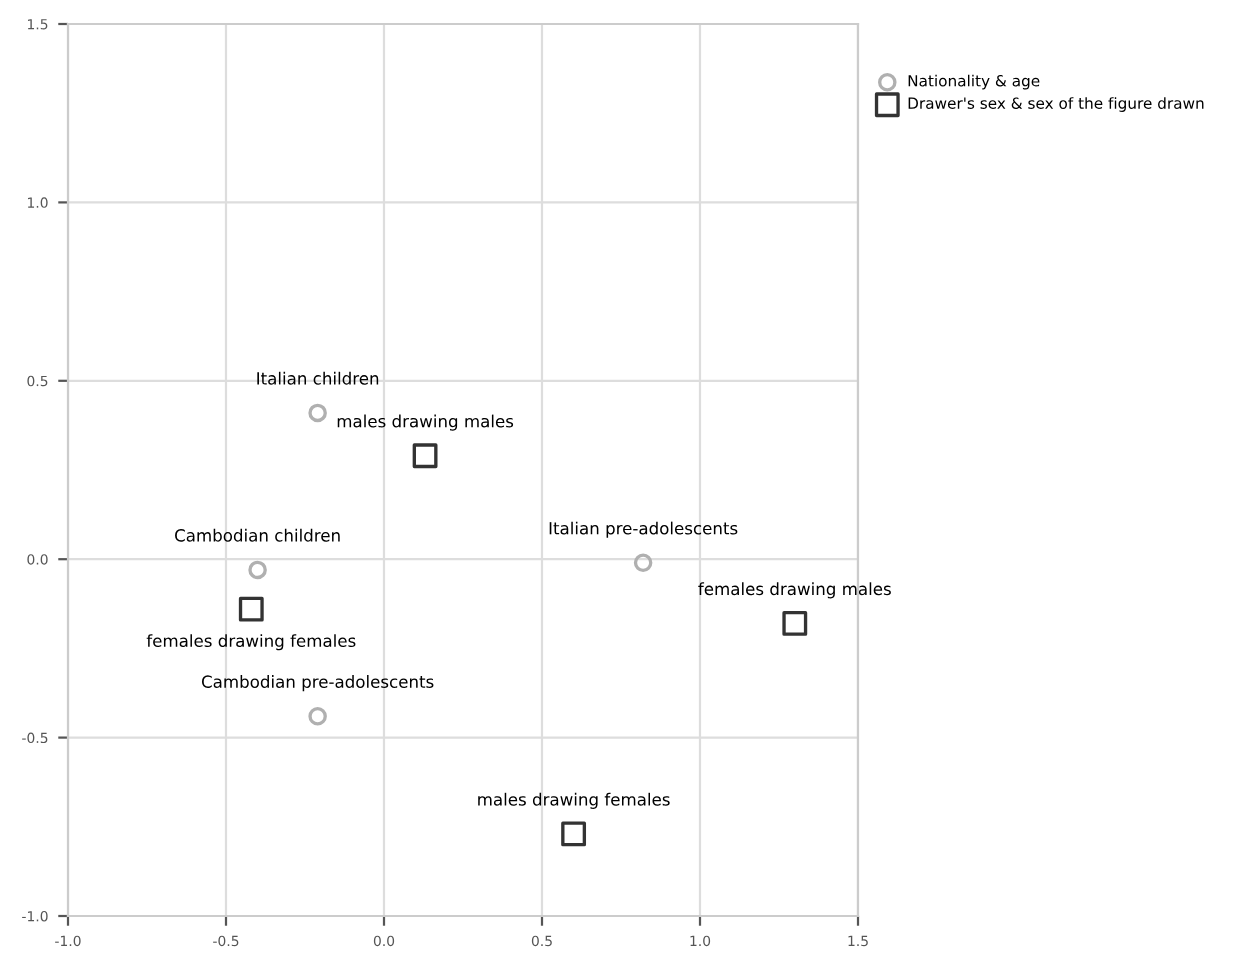  What do you see at coordinates (251, 642) in the screenshot?
I see `annotation: females drawing females` at bounding box center [251, 642].